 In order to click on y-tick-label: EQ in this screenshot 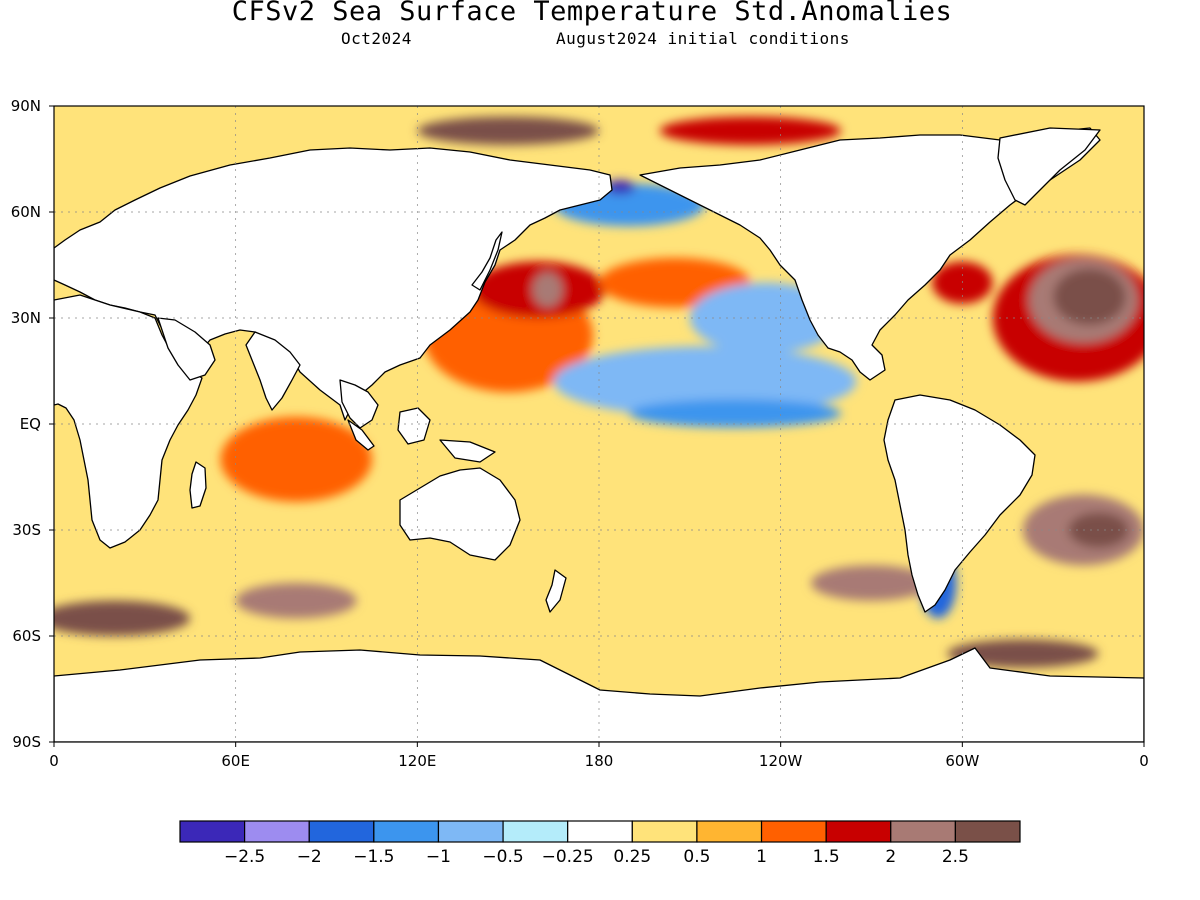, I will do `click(30, 424)`.